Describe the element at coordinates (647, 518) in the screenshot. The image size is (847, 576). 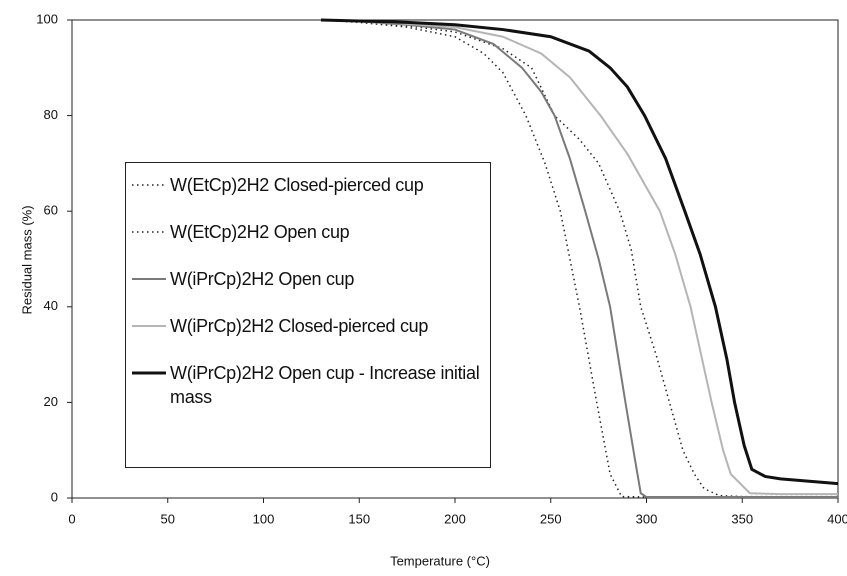
I see `x-tick-label: 300` at that location.